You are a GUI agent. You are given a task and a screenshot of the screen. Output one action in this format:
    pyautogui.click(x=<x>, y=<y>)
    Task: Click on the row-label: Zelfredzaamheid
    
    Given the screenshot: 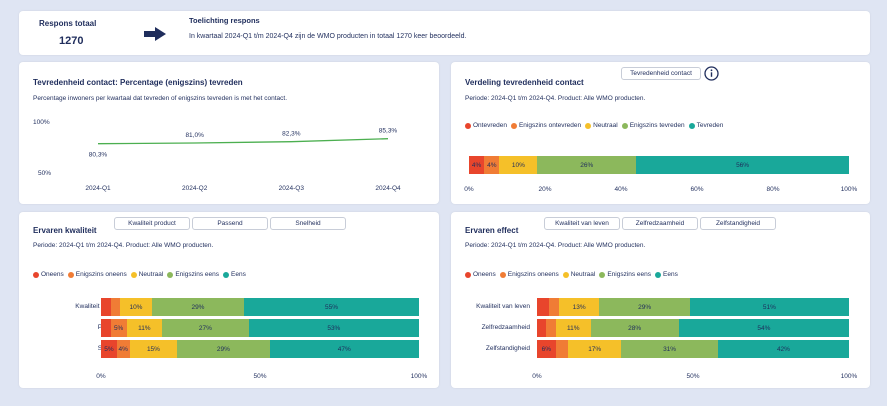 What is the action you would take?
    pyautogui.click(x=505, y=327)
    